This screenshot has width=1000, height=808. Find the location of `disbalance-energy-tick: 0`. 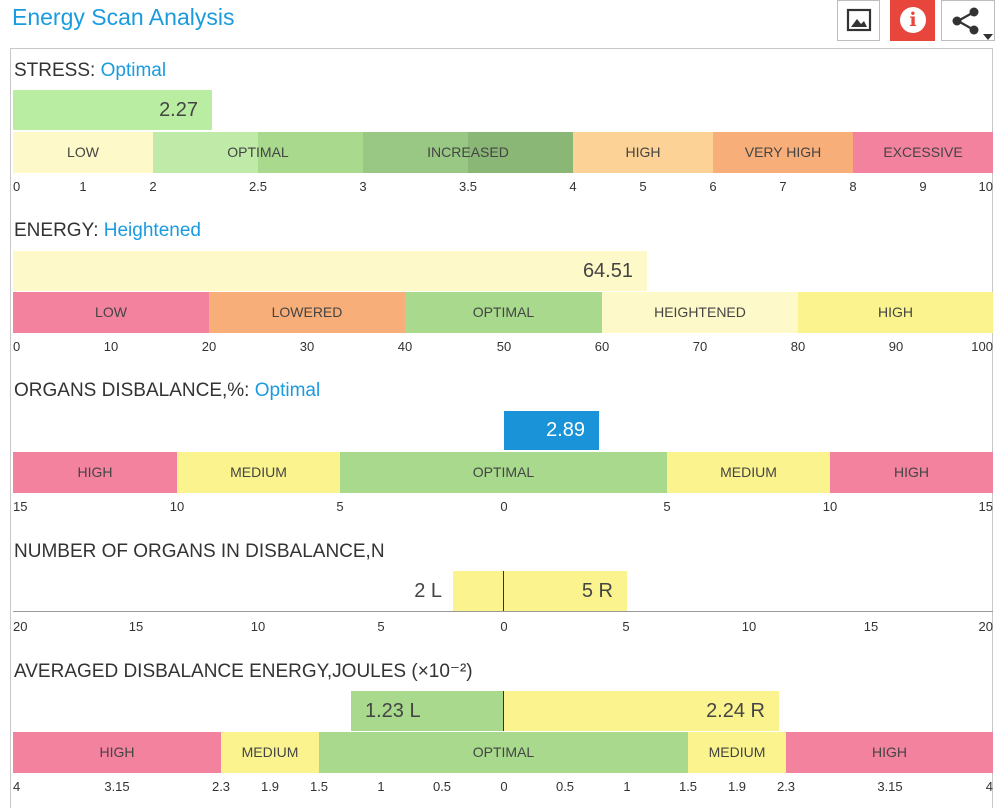

disbalance-energy-tick: 0 is located at coordinates (504, 786).